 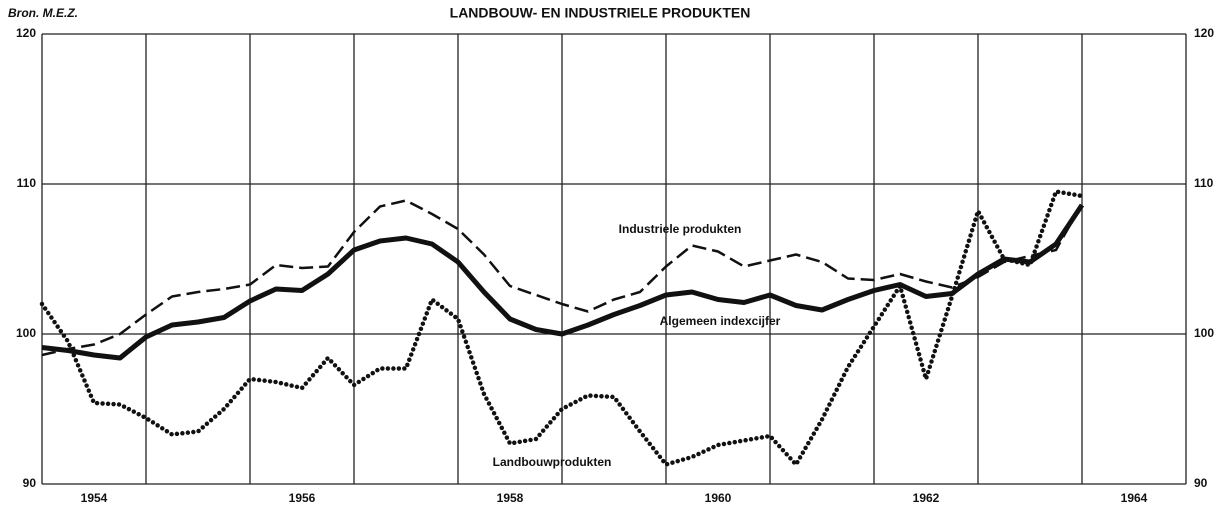 What do you see at coordinates (926, 498) in the screenshot?
I see `x-tick-label: 1962` at bounding box center [926, 498].